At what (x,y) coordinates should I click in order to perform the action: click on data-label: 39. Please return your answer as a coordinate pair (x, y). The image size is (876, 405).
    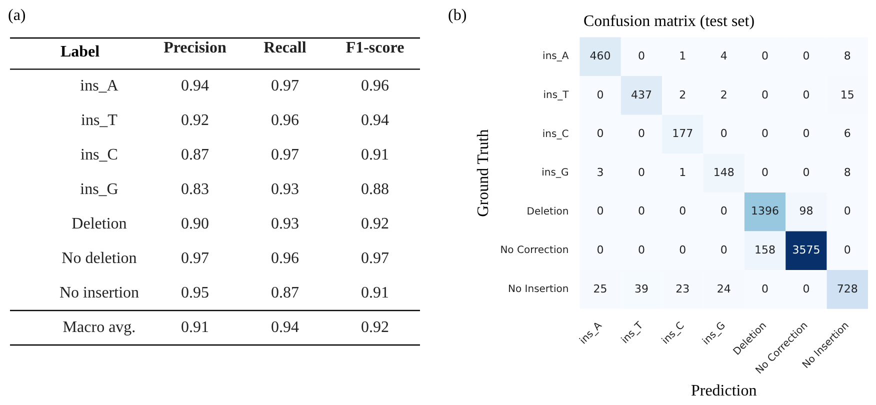
    Looking at the image, I should click on (641, 289).